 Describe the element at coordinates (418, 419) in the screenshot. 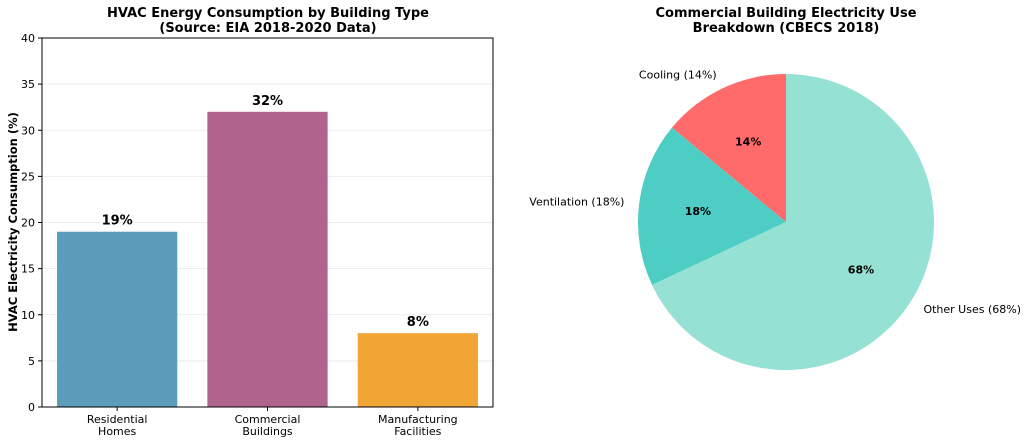

I see `bar-x-tick-label: Manufacturing` at that location.